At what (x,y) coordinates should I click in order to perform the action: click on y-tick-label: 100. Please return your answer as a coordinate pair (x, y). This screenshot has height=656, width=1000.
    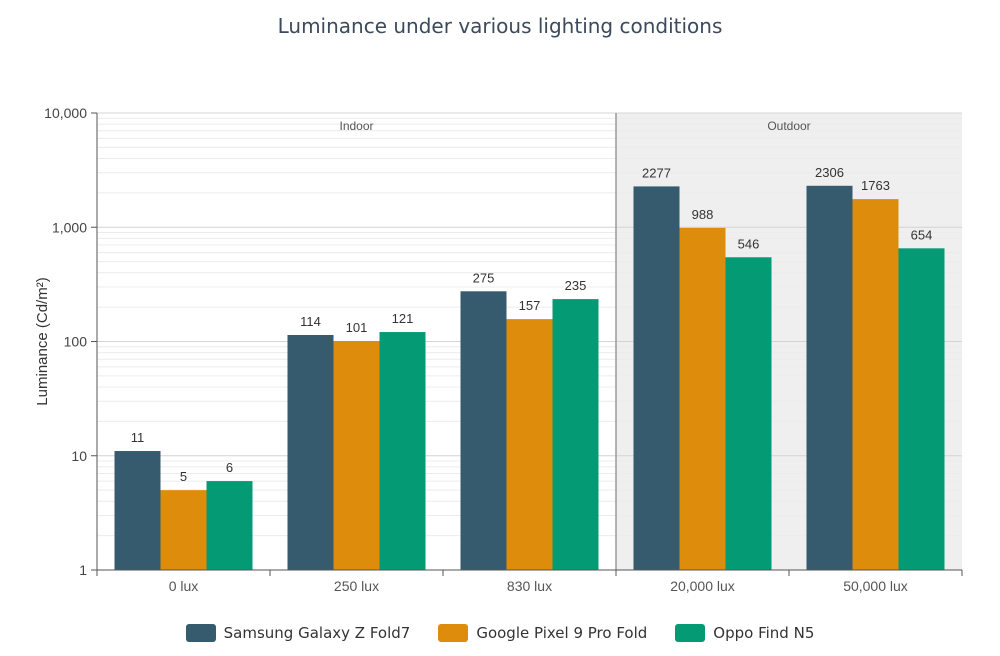
    Looking at the image, I should click on (76, 342).